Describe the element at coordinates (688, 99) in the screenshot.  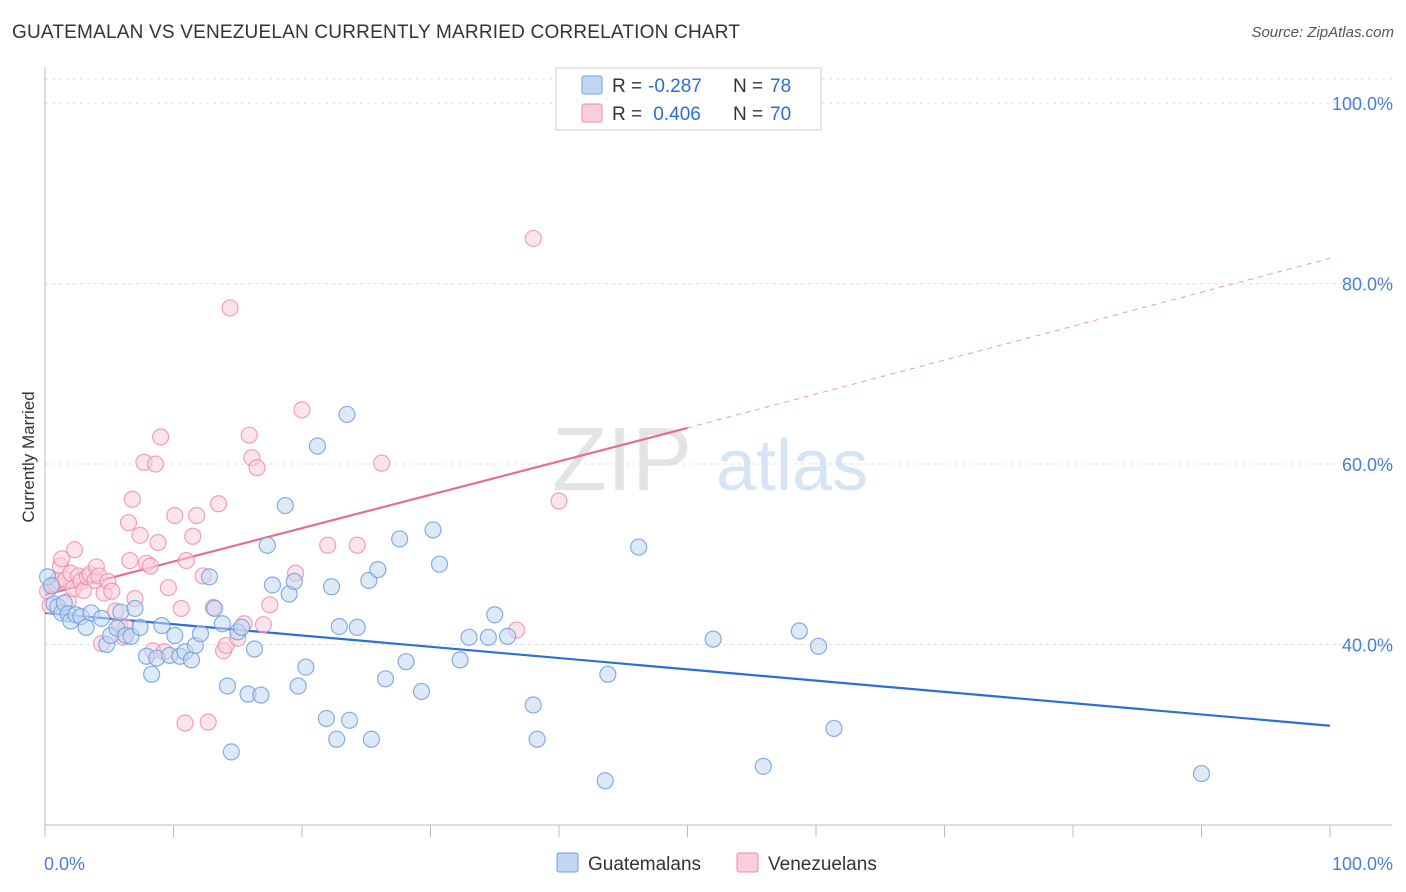
I see `stats-legend: R = -0.287 N = 78 R = 0.406 N = 70` at that location.